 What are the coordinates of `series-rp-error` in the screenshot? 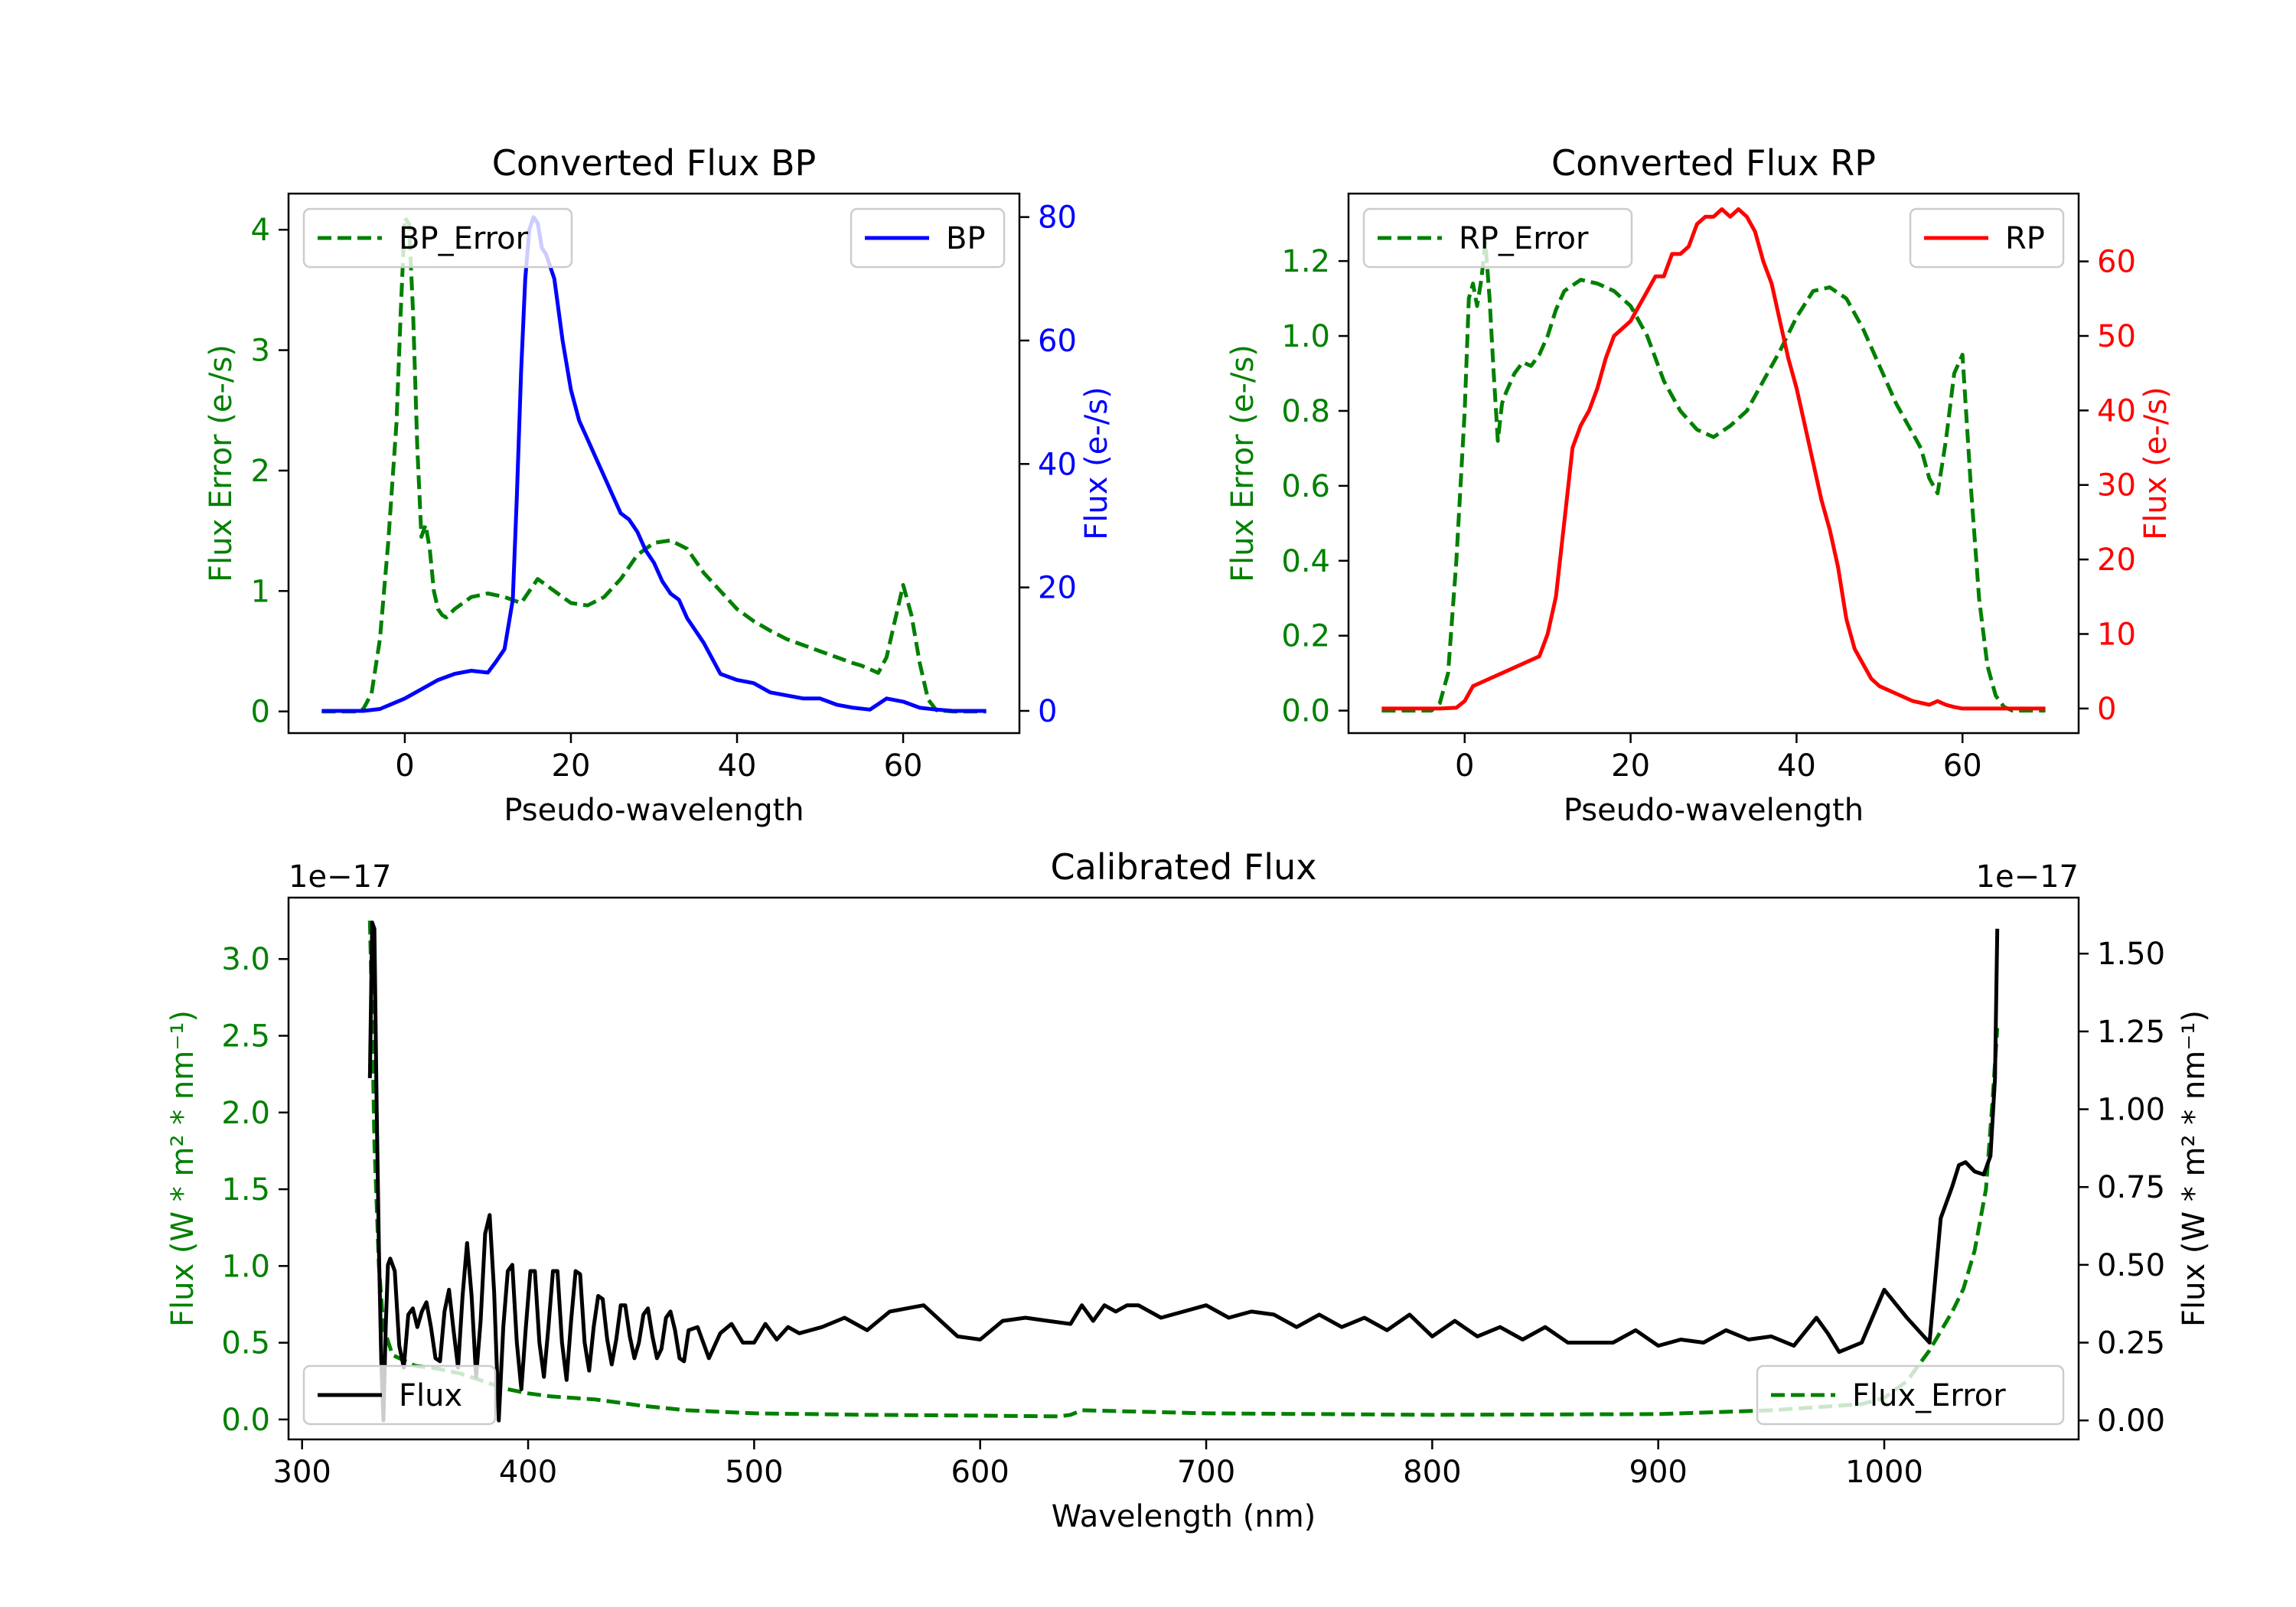 It's located at (1713, 476).